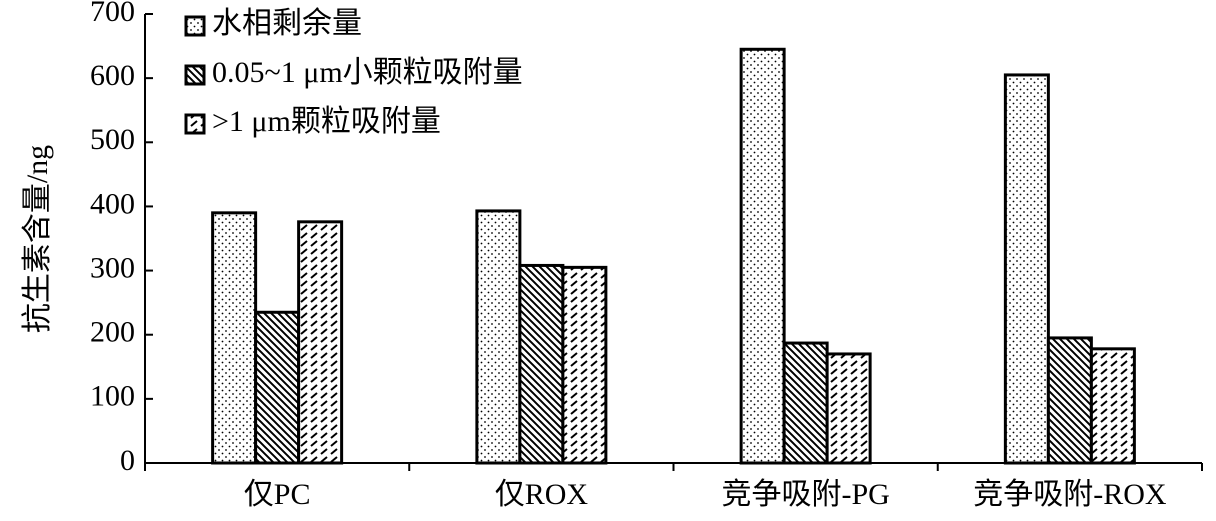  What do you see at coordinates (326, 121) in the screenshot?
I see `legend-label: >1 μm颗粒吸附量` at bounding box center [326, 121].